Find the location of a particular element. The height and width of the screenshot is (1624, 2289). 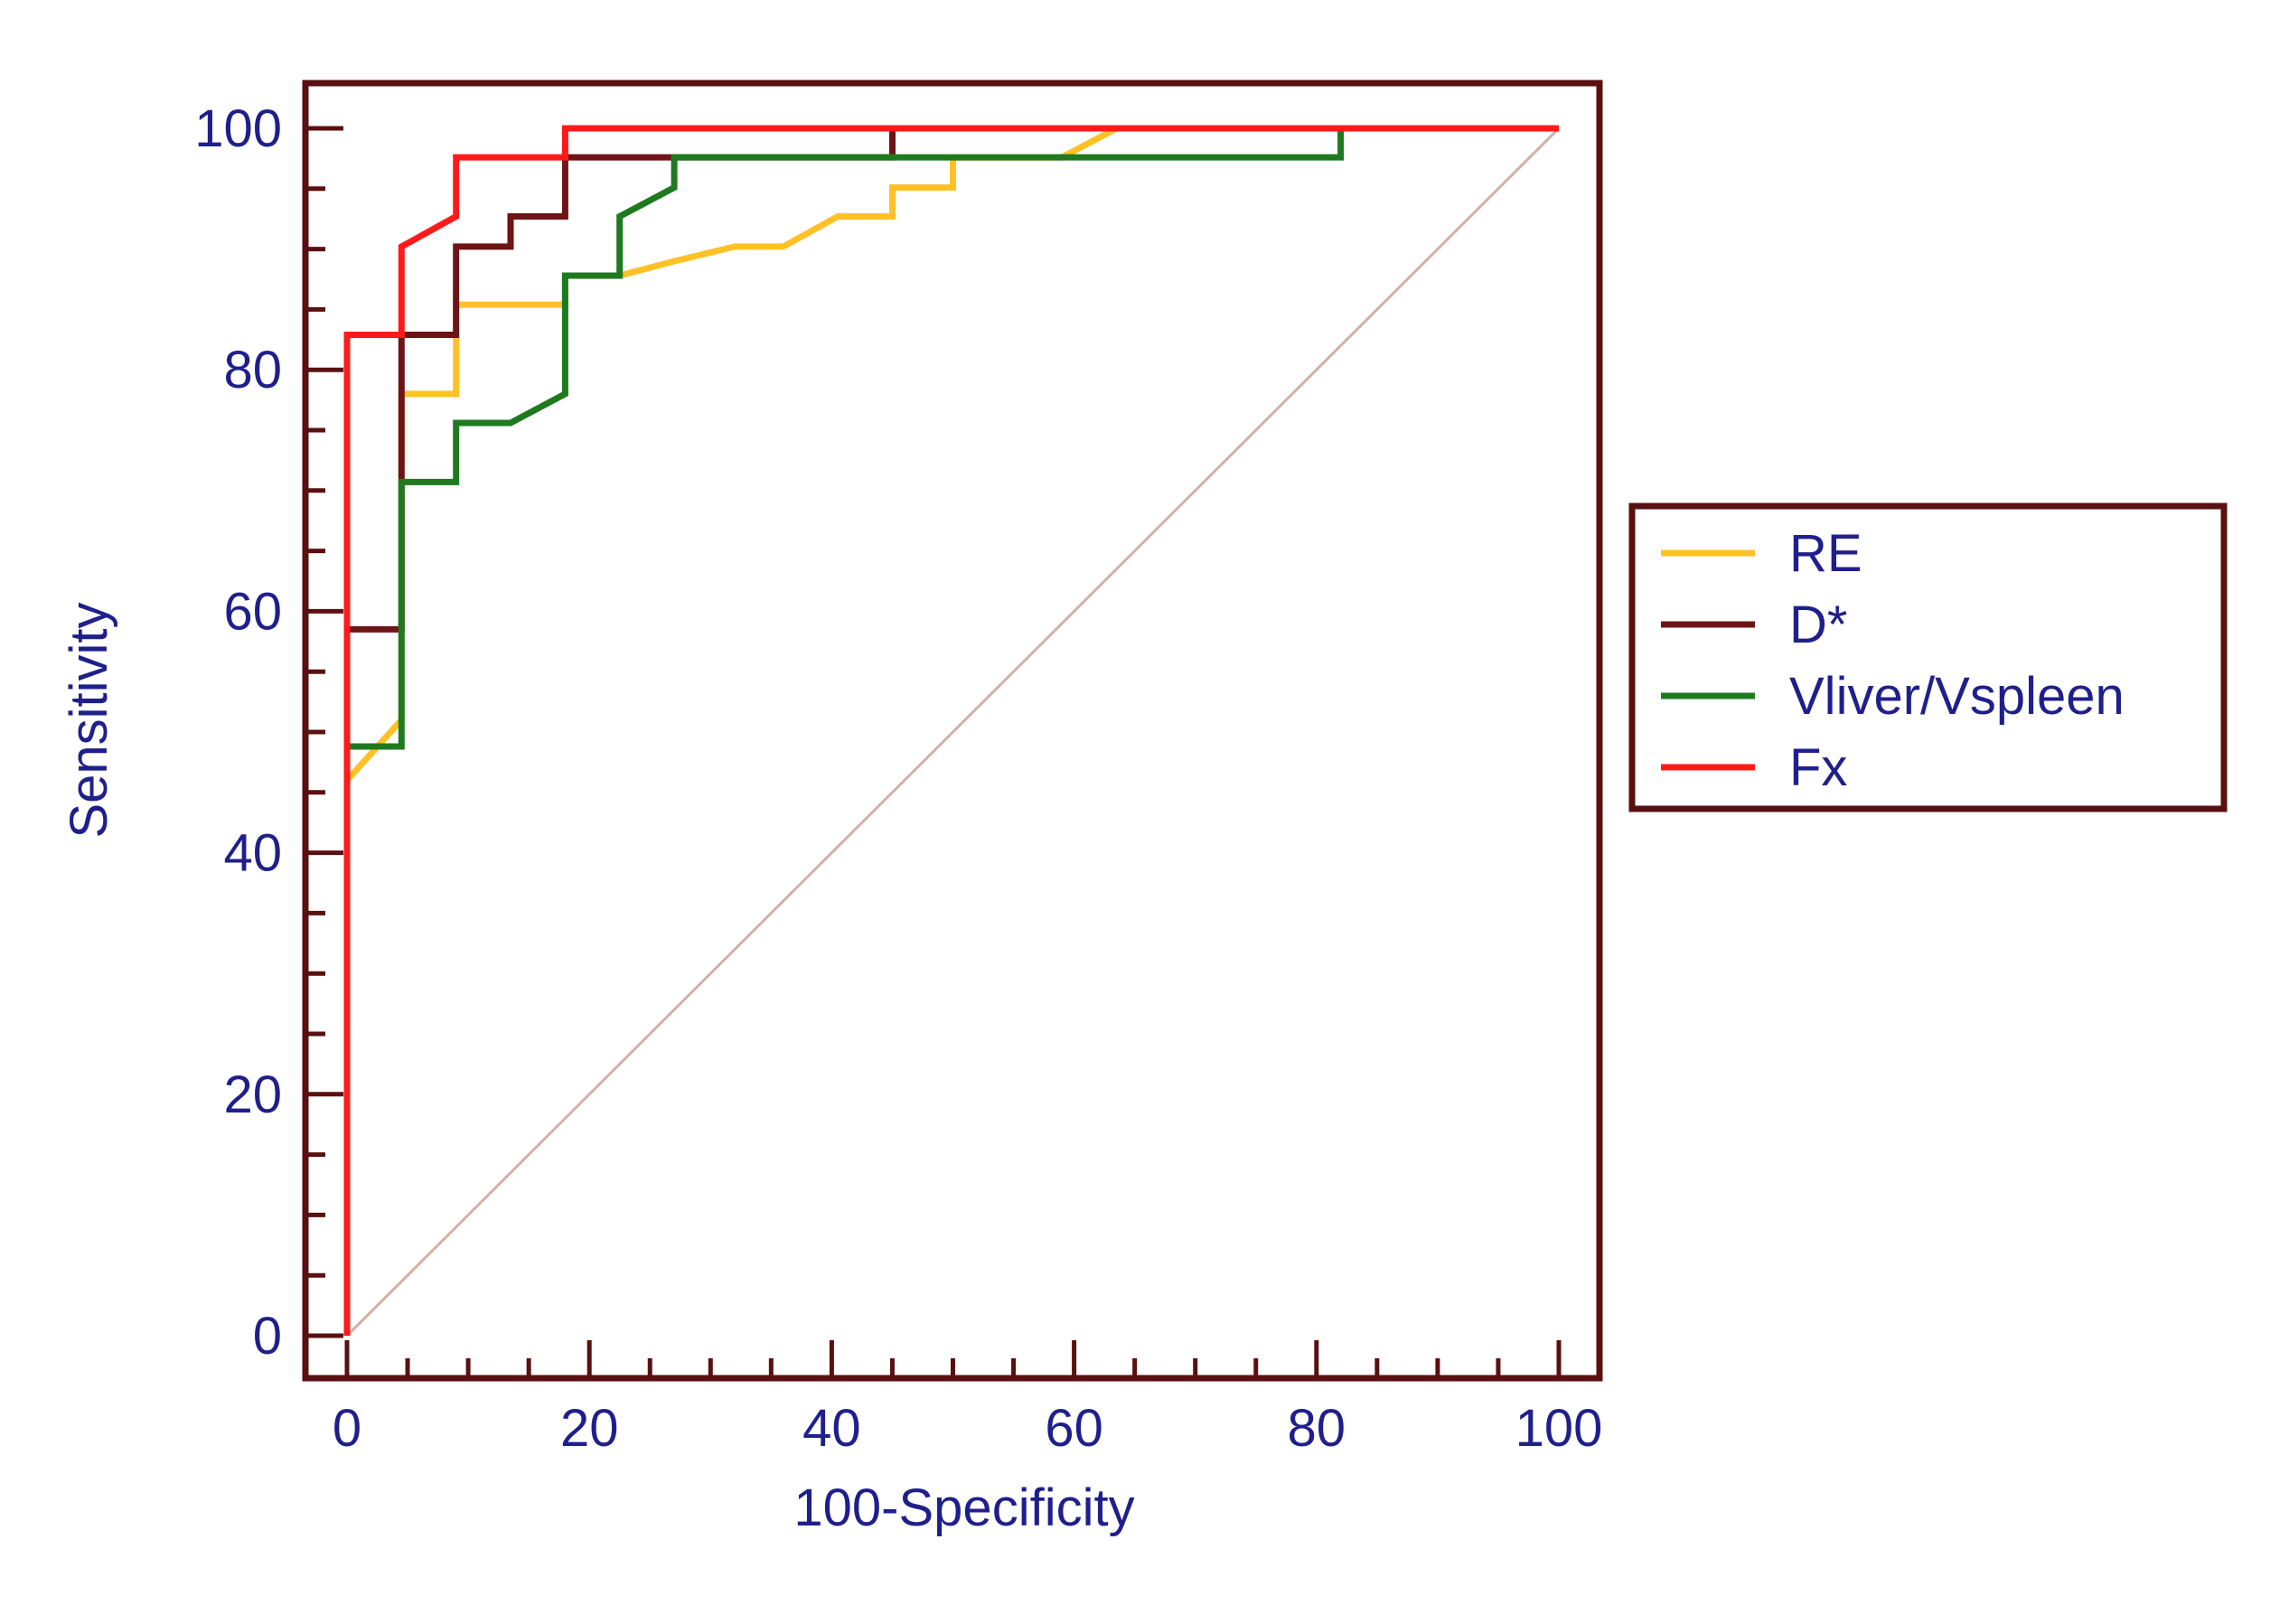

legend-label-vliver-vspleen: Vliver/Vspleen is located at coordinates (1957, 697).